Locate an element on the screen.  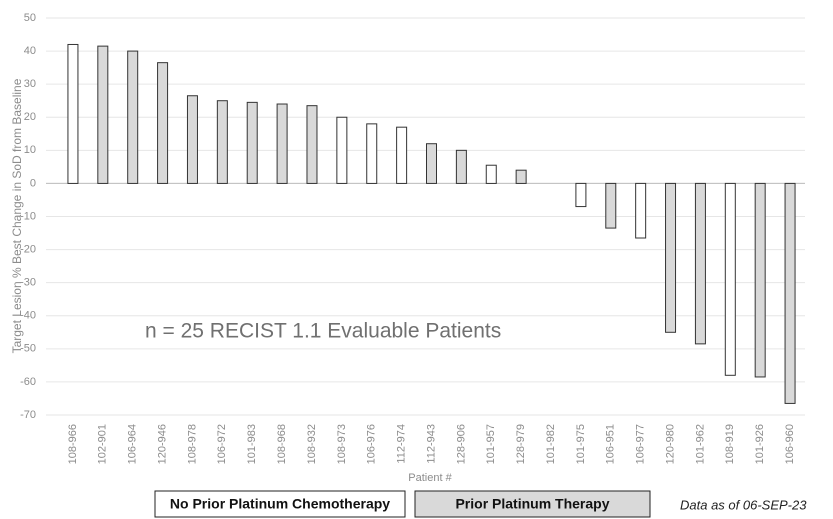
y-tick-label: -60 is located at coordinates (28, 382).